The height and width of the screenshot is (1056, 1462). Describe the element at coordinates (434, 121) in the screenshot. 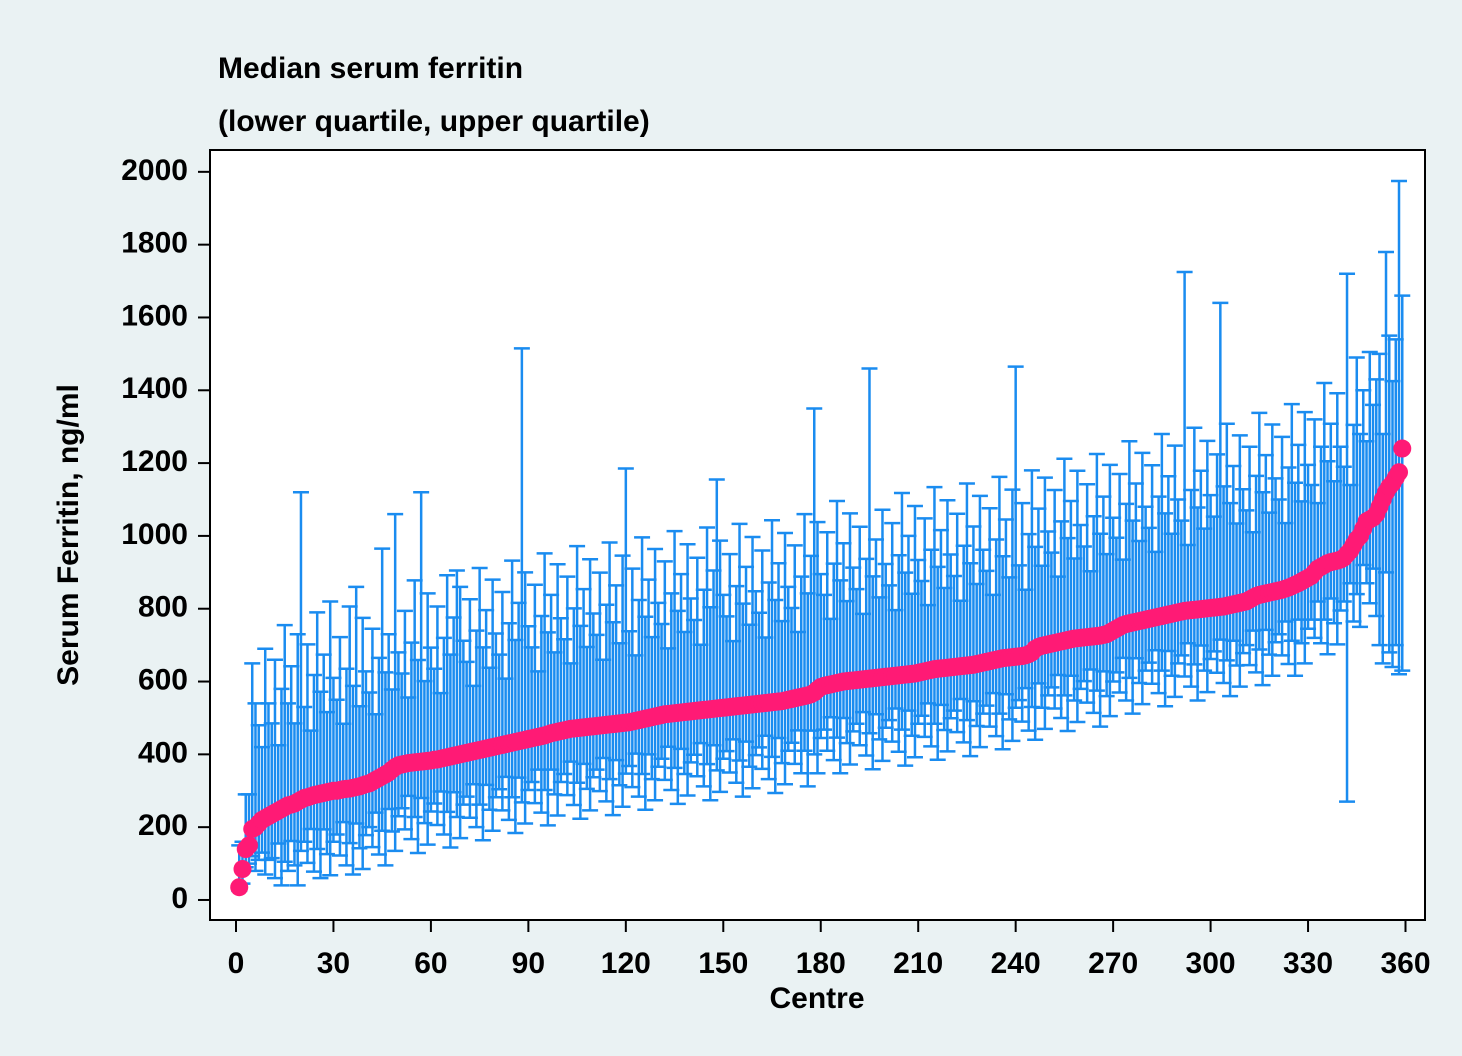

I see `chart-subtitle: (lower quartile, upper quartile)` at that location.